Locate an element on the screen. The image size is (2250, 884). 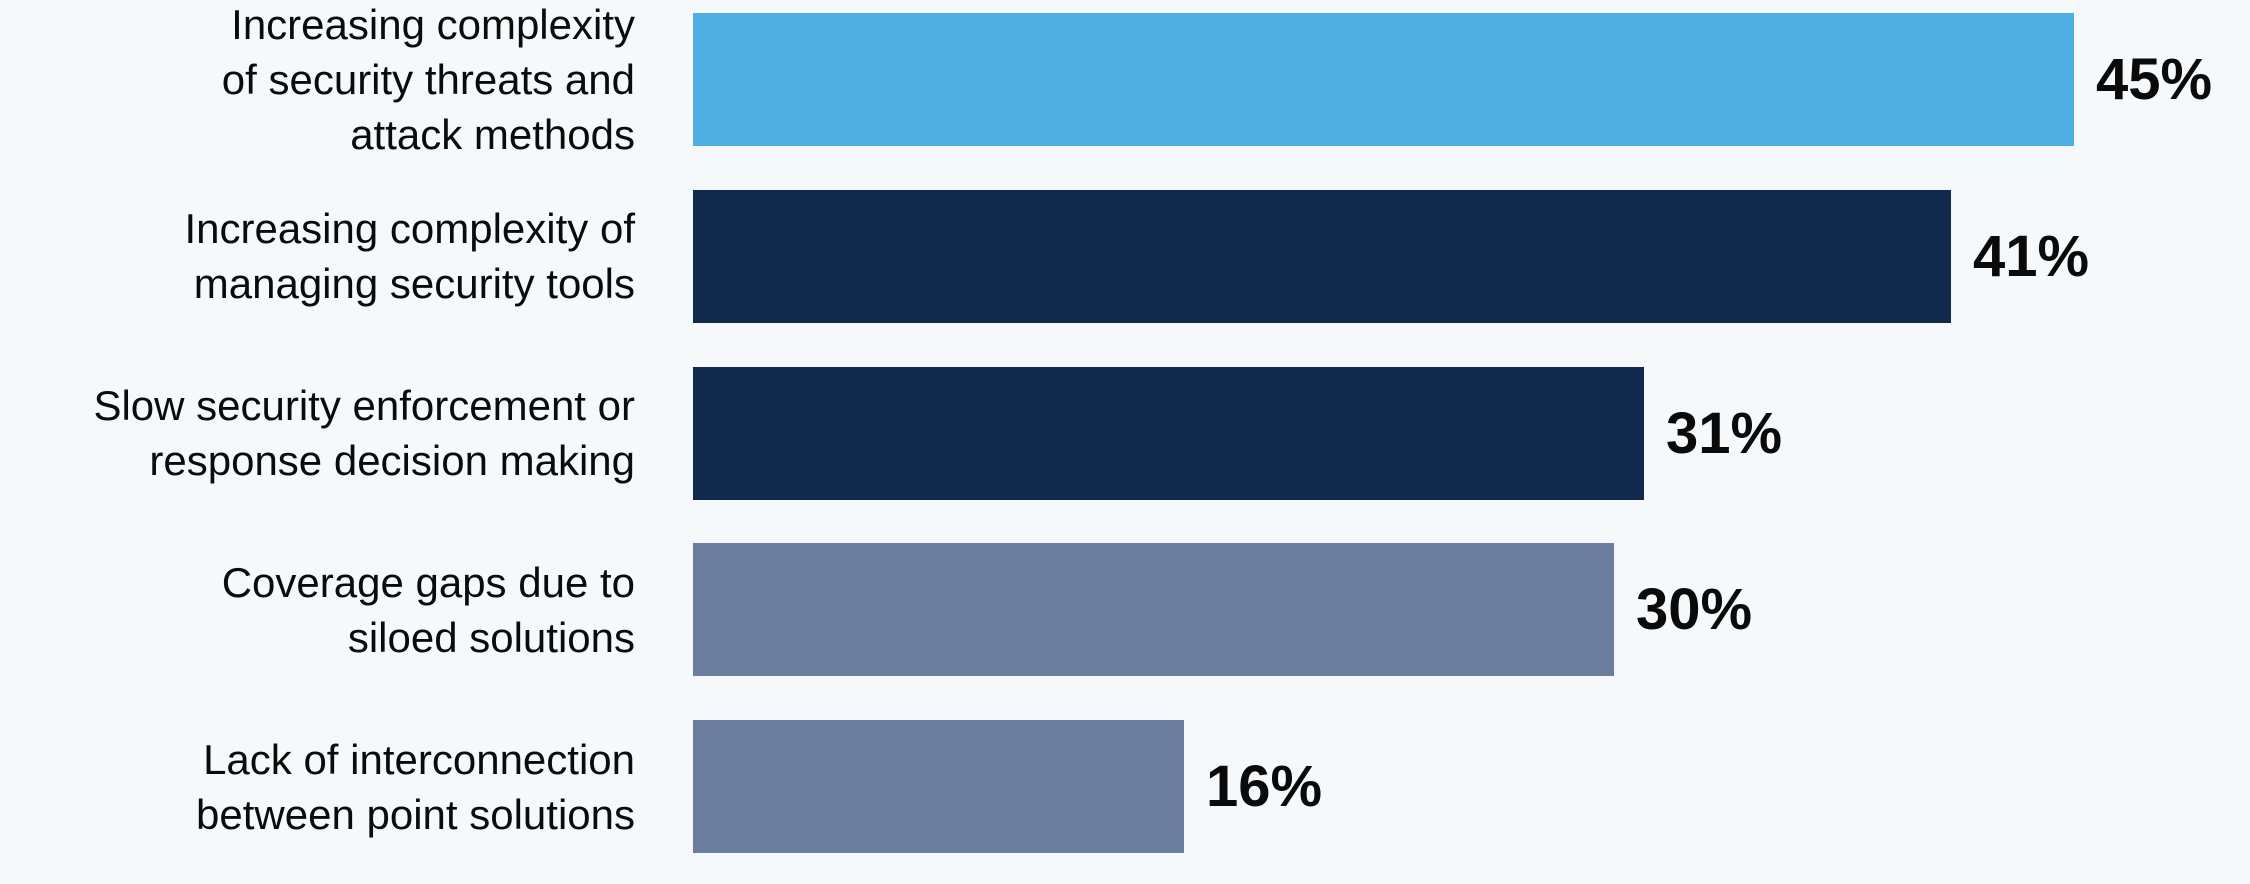
bar-tool-complexity is located at coordinates (1322, 256).